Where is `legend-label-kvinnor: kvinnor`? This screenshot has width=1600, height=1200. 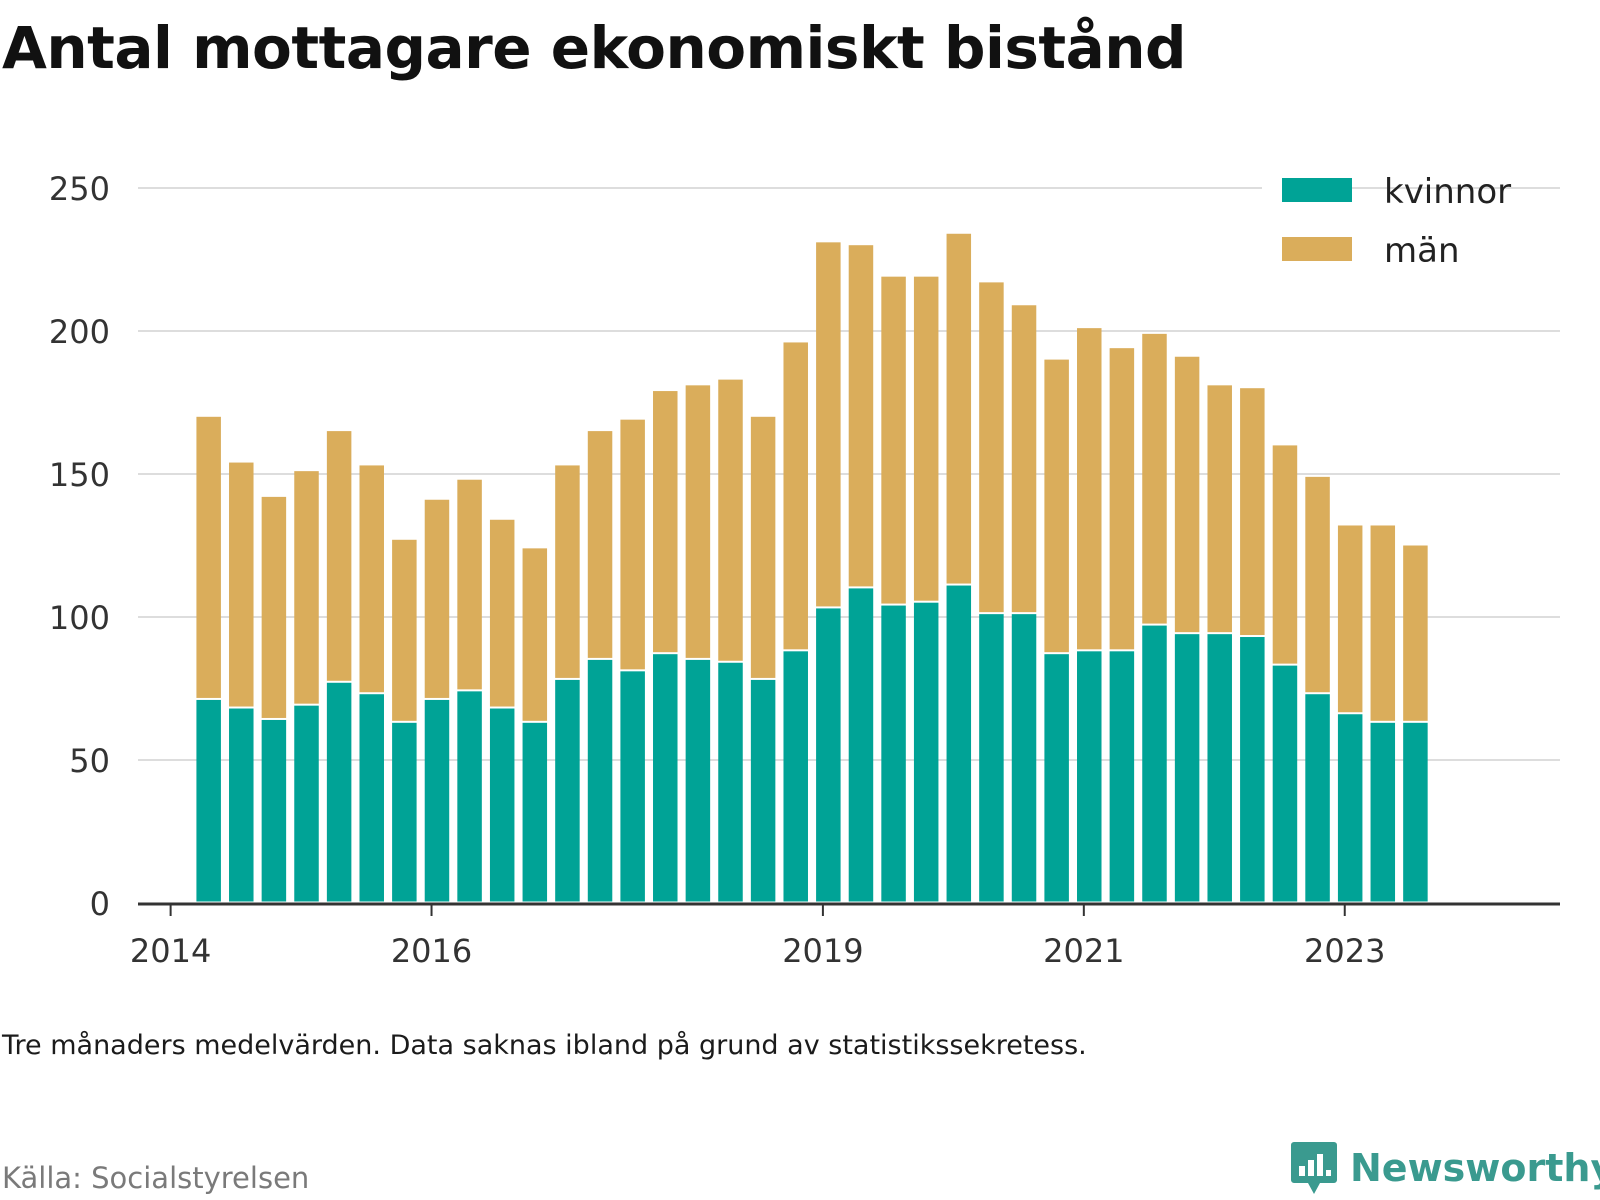 legend-label-kvinnor: kvinnor is located at coordinates (1447, 192).